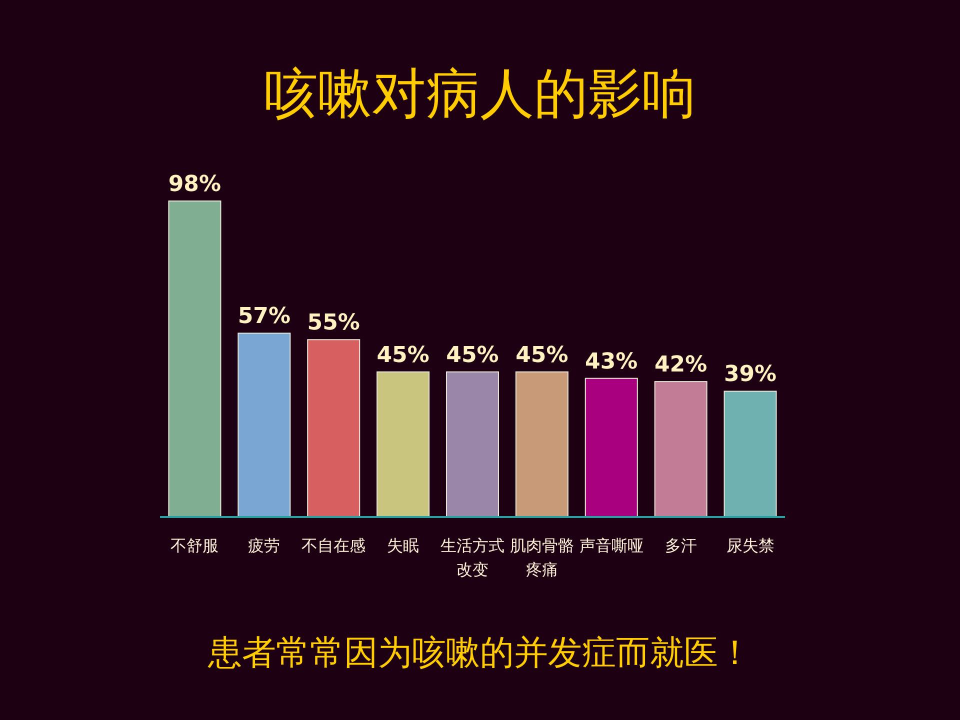 The width and height of the screenshot is (960, 720). I want to click on data-label: 98%, so click(195, 184).